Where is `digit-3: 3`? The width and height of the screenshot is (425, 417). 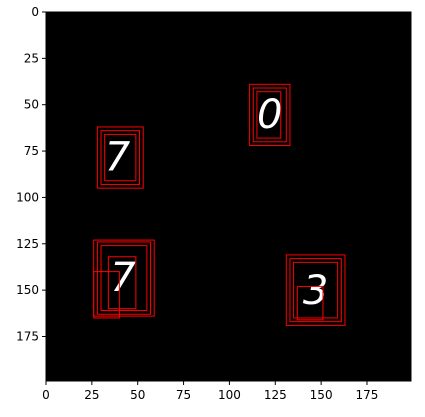 digit-3: 3 is located at coordinates (315, 291).